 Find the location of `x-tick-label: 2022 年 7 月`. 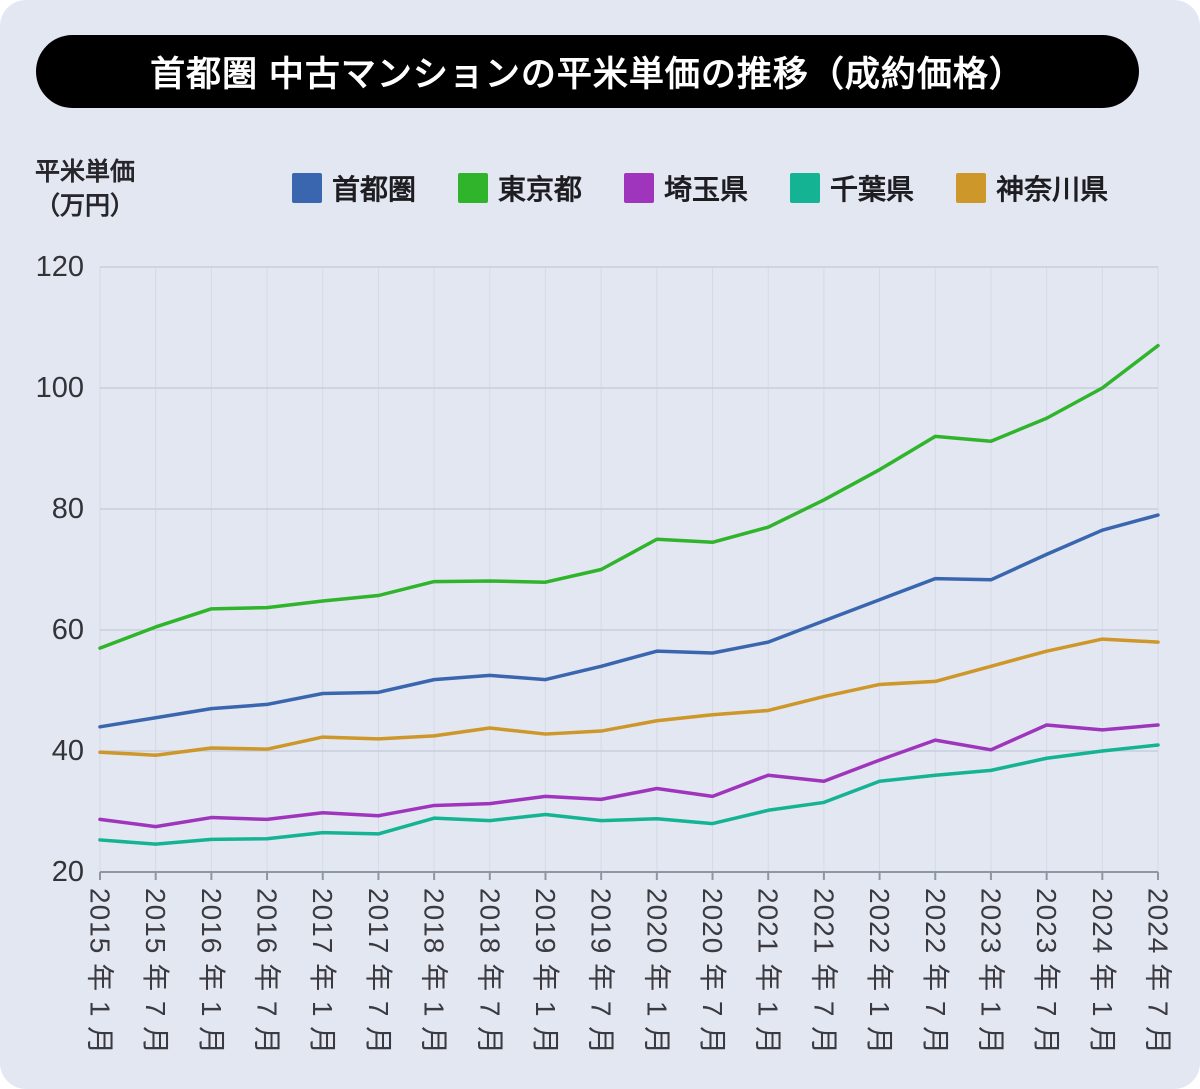

x-tick-label: 2022 年 7 月 is located at coordinates (935, 971).